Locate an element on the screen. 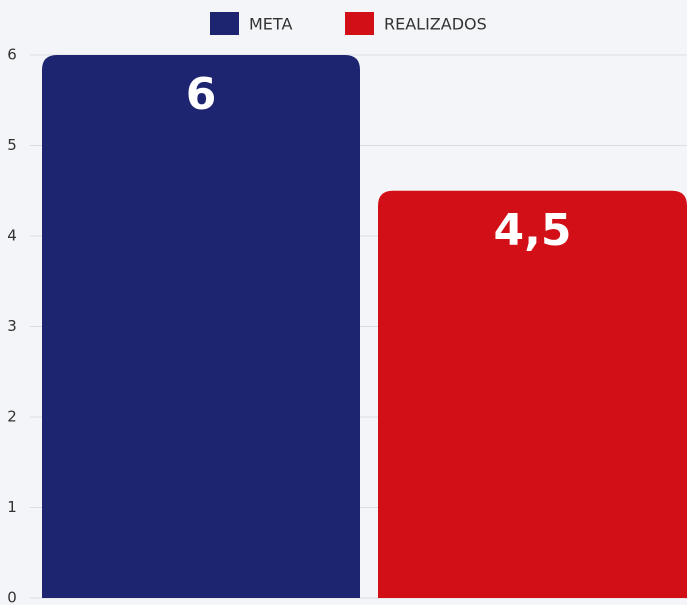 This screenshot has height=605, width=687. legend-label: META is located at coordinates (270, 24).